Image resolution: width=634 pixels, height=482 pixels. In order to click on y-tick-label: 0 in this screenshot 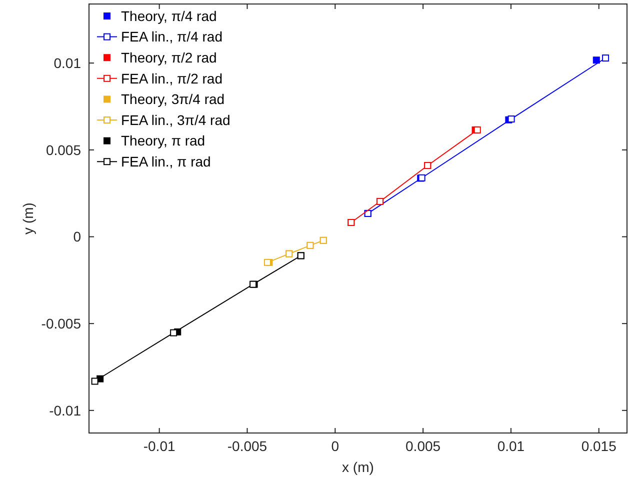, I will do `click(77, 236)`.